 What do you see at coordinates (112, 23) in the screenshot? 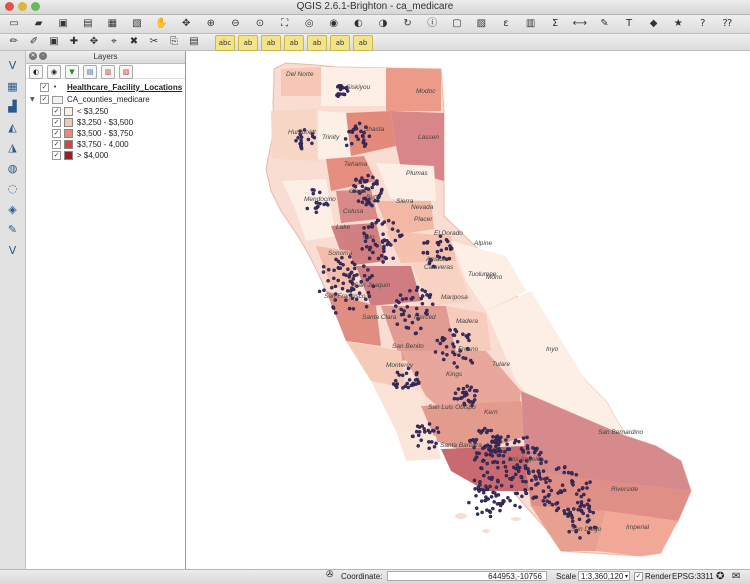
I see `print-composer-icon: ▦` at bounding box center [112, 23].